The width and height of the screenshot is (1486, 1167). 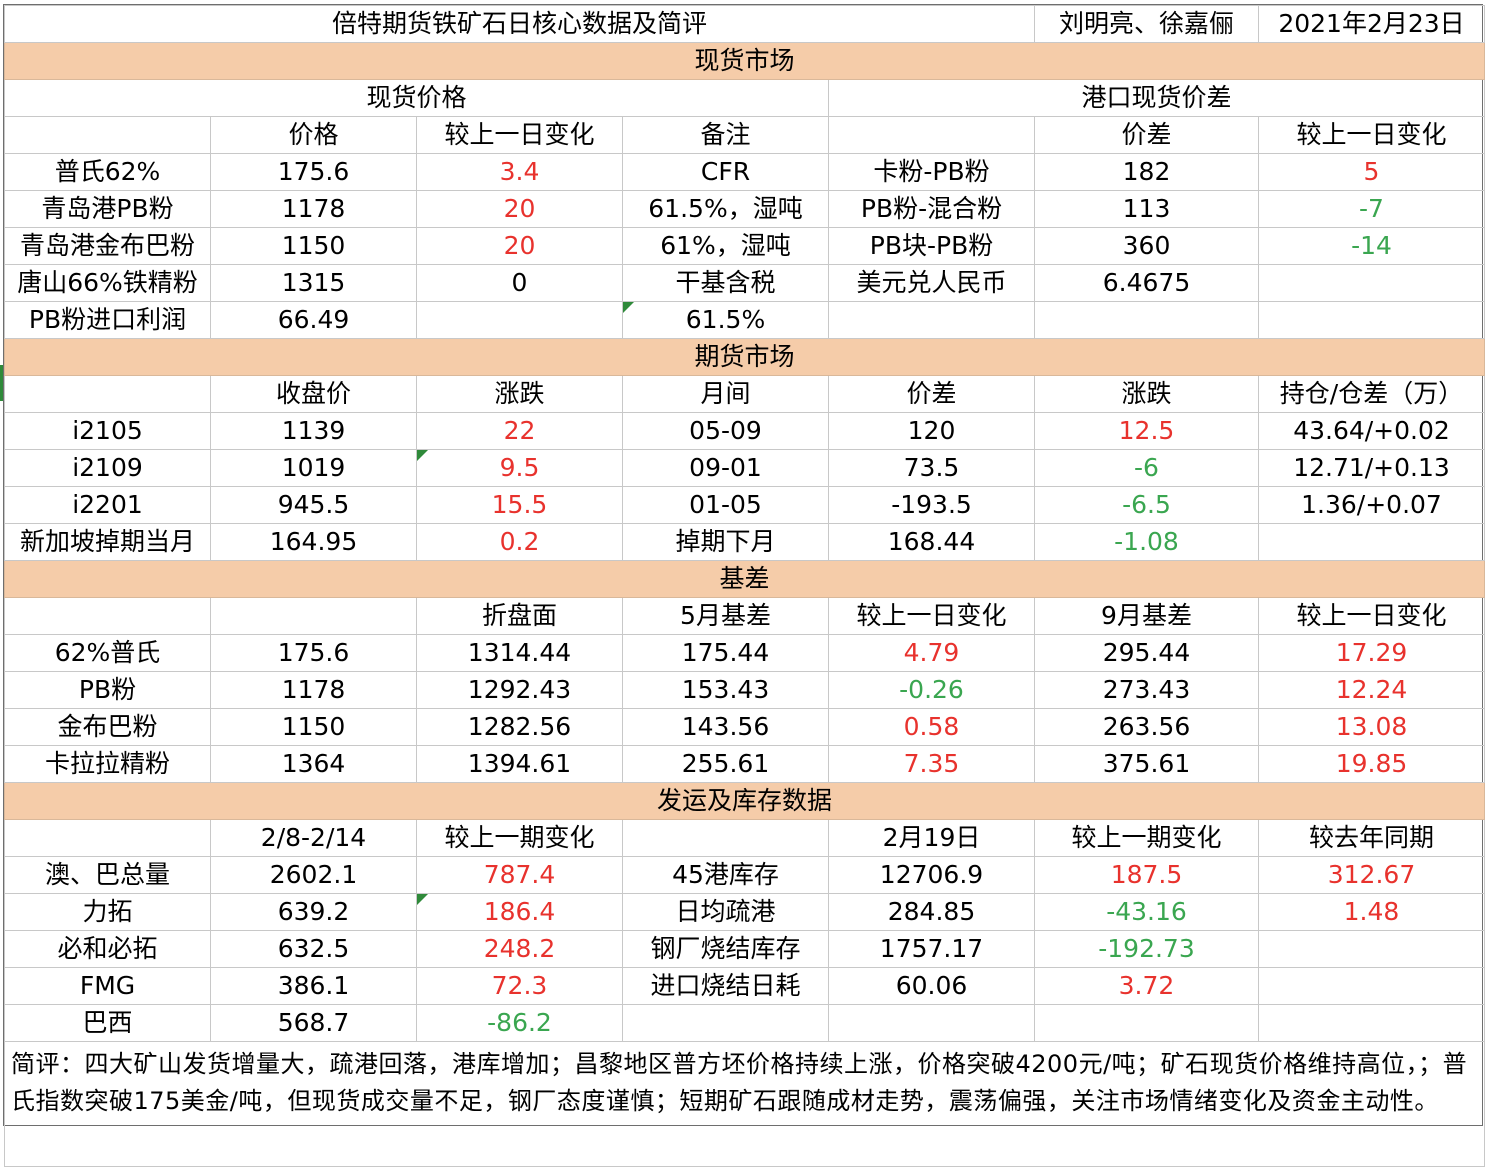 What do you see at coordinates (1146, 24) in the screenshot?
I see `report-authors: 刘明亮、徐嘉俪` at bounding box center [1146, 24].